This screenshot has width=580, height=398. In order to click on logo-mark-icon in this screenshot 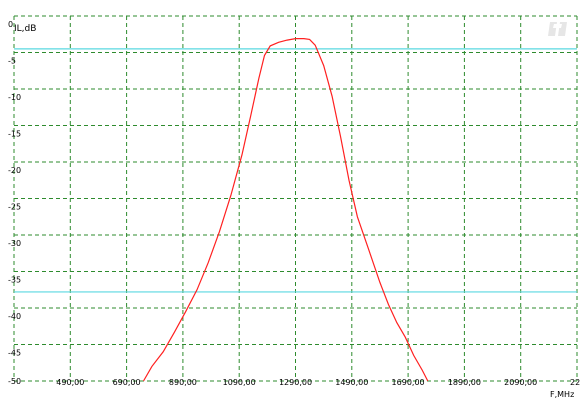, I will do `click(557, 29)`.